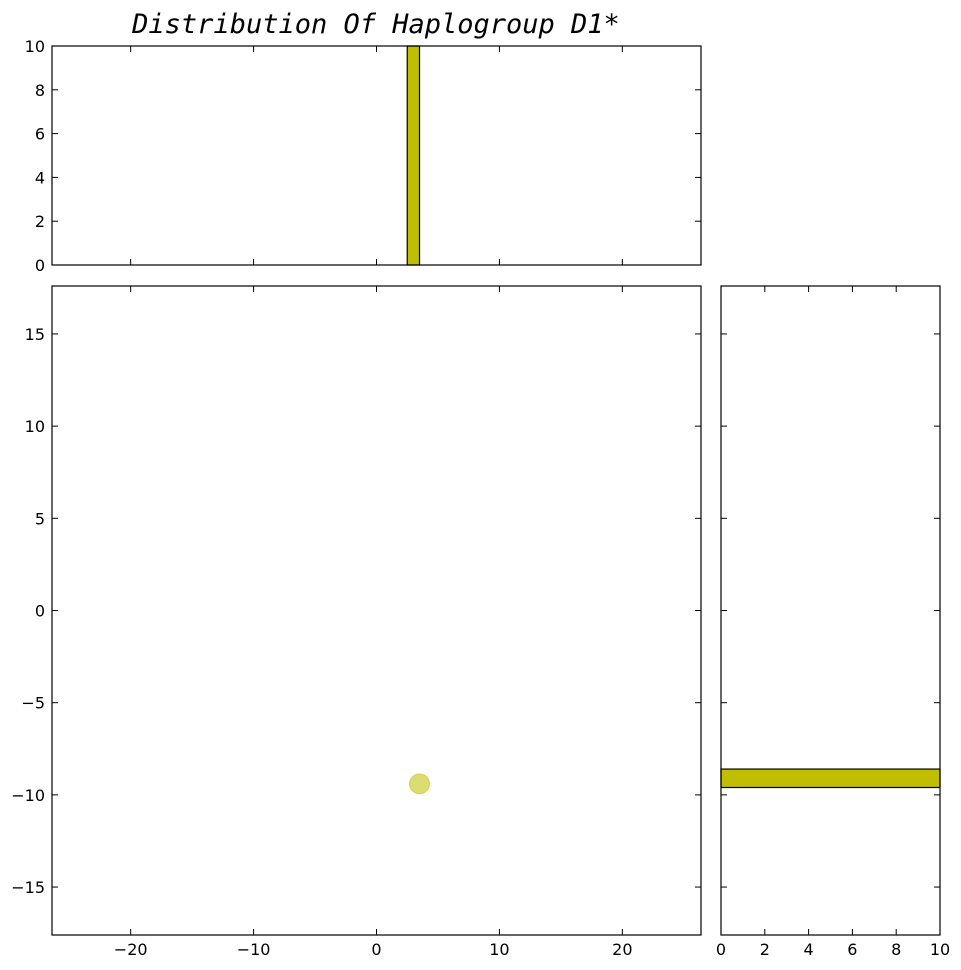  I want to click on y-tick-label: −10, so click(28, 795).